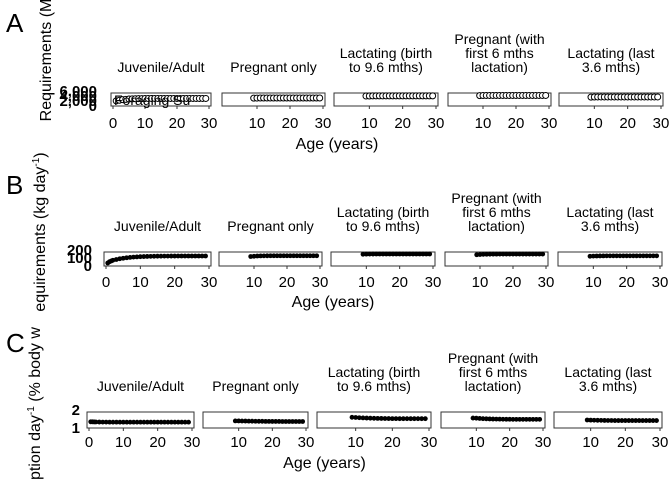 This screenshot has width=672, height=480. What do you see at coordinates (78, 96) in the screenshot?
I see `y-tick-label: 4,000` at bounding box center [78, 96].